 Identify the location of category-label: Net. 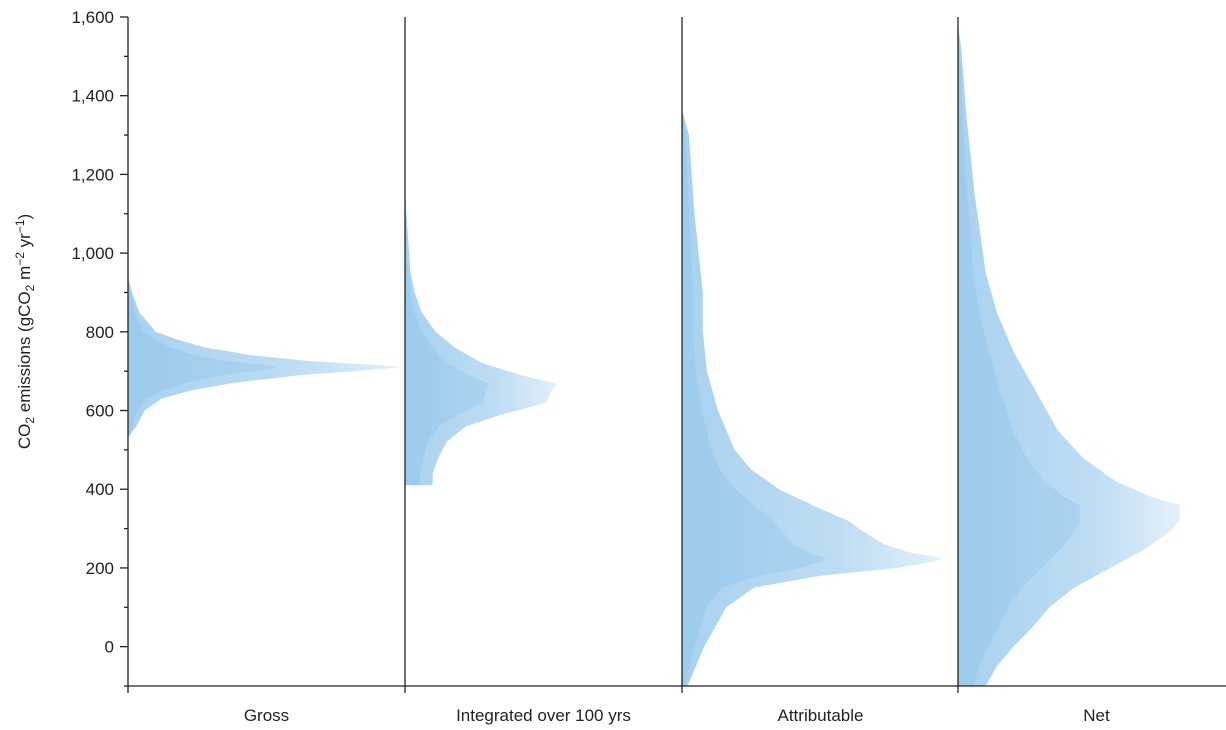
(1096, 715).